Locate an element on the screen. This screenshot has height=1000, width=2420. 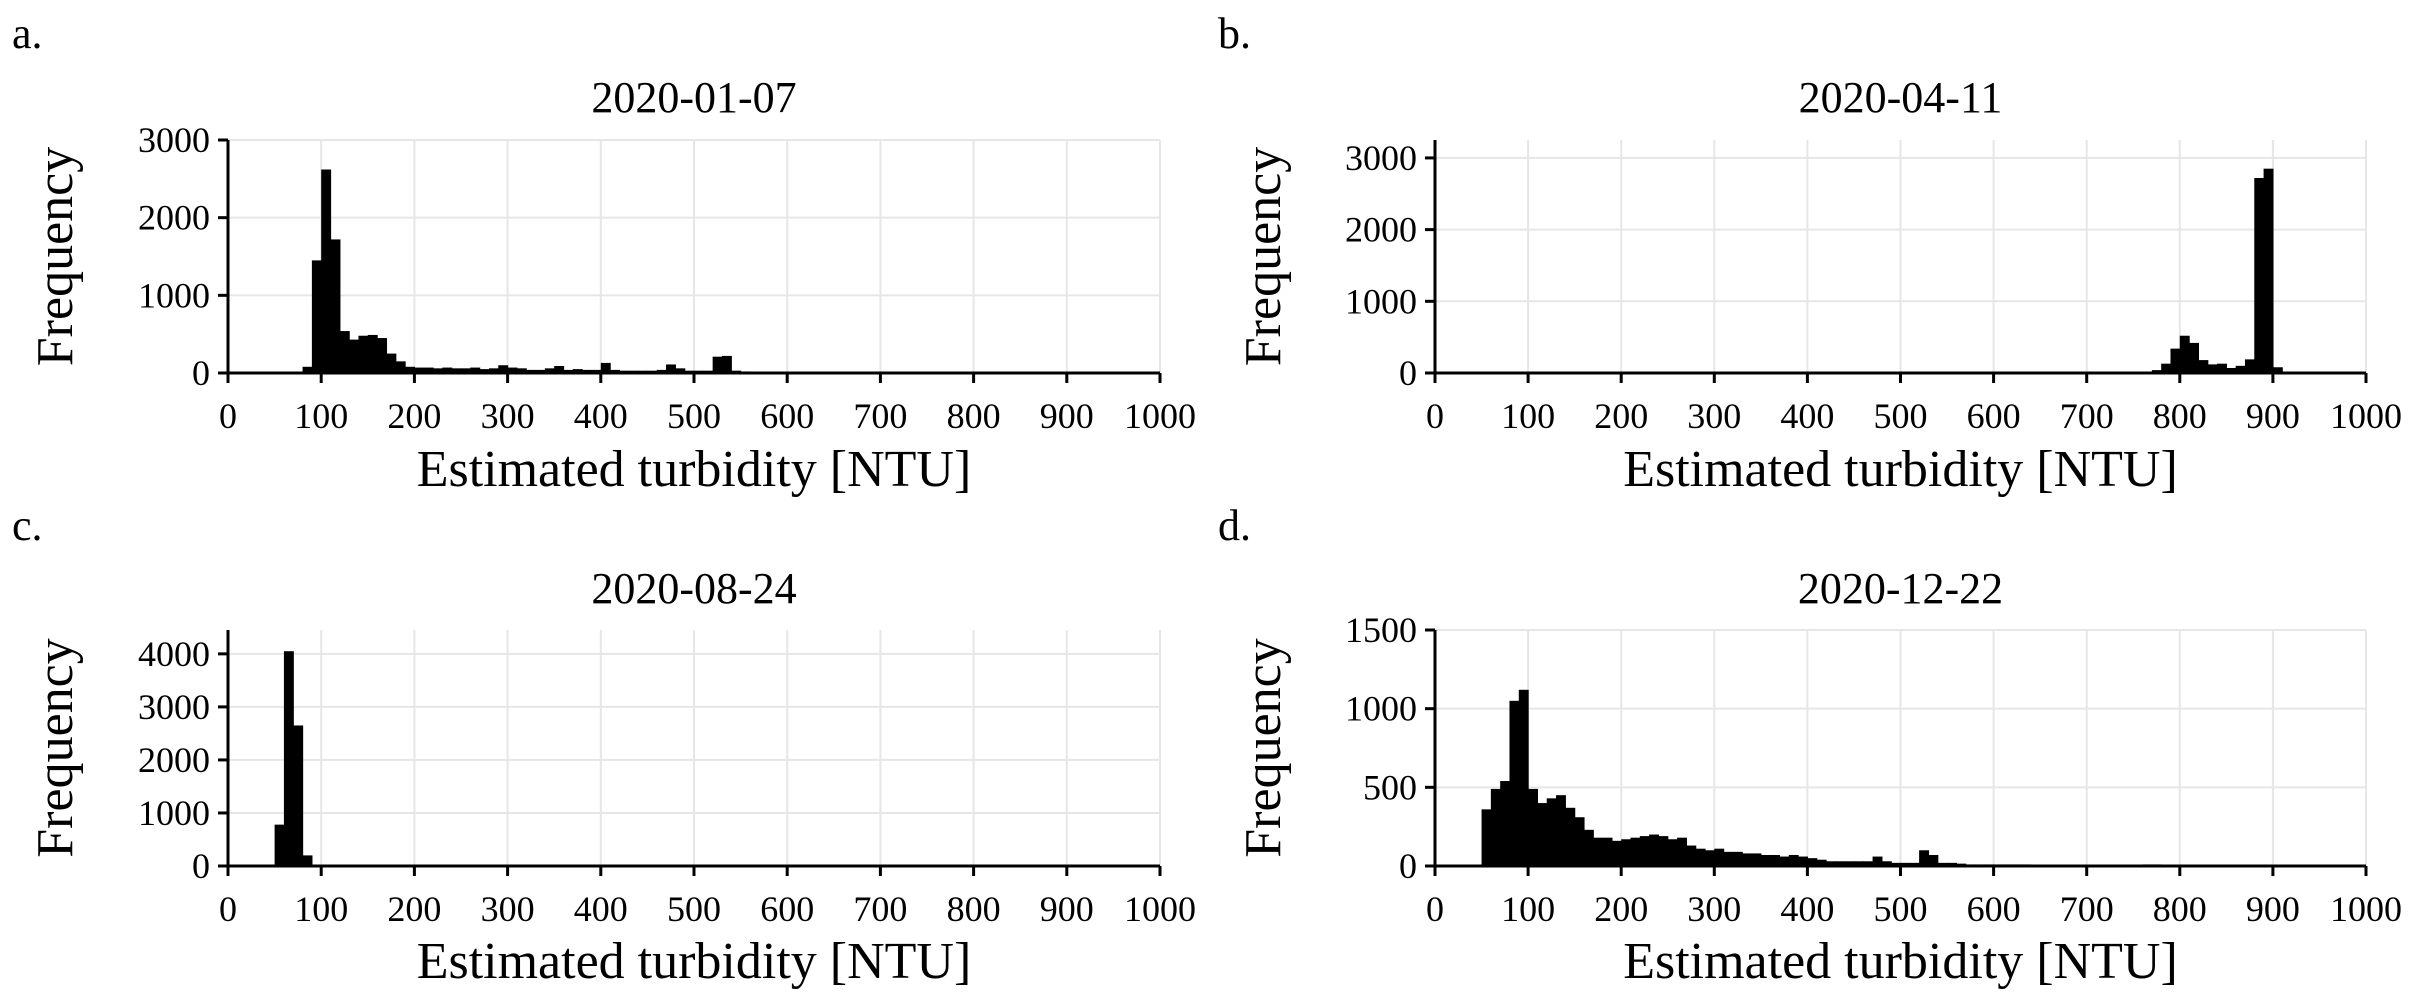
chart-title: 2020-01-07 is located at coordinates (693, 97).